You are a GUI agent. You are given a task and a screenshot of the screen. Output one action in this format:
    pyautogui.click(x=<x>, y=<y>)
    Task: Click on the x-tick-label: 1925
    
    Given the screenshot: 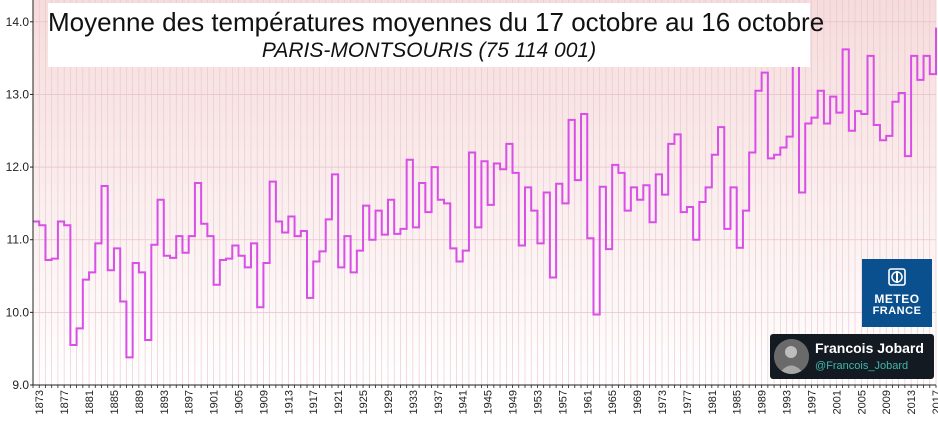 What is the action you would take?
    pyautogui.click(x=364, y=402)
    